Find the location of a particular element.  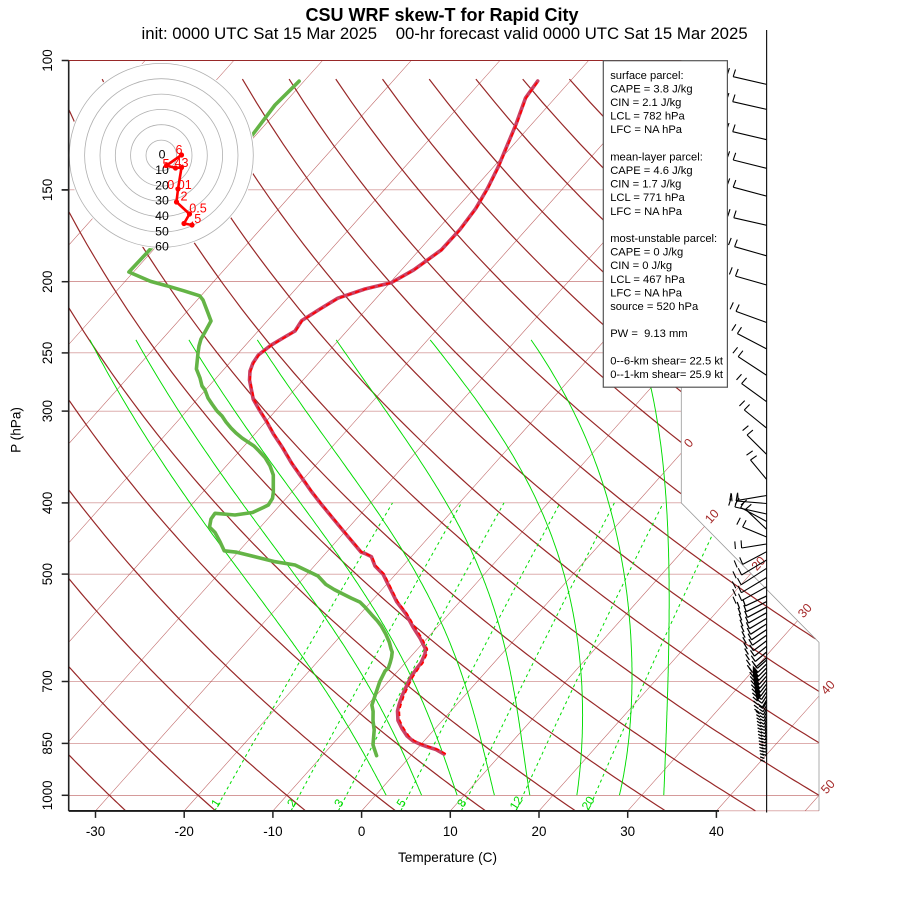

svg-text: 200 is located at coordinates (47, 282).